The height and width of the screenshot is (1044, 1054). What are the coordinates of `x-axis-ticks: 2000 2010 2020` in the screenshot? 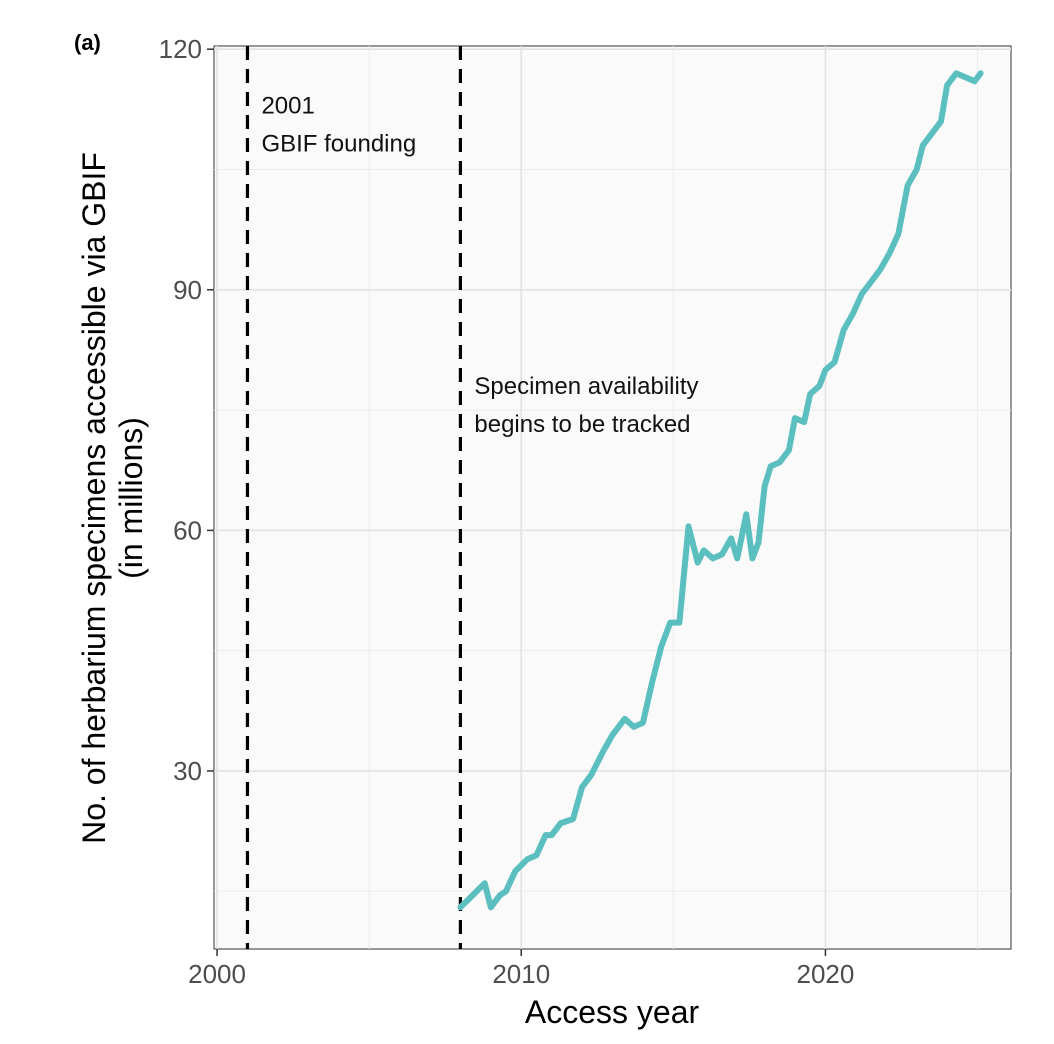 It's located at (521, 969).